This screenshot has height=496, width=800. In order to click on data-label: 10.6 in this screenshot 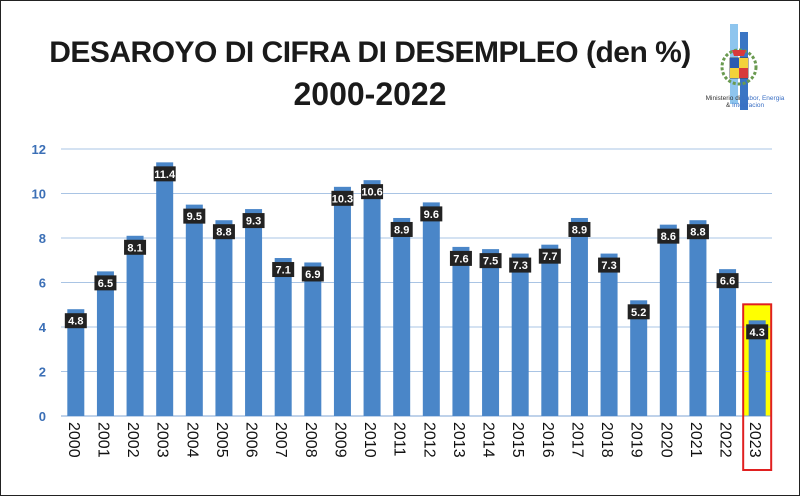, I will do `click(371, 193)`.